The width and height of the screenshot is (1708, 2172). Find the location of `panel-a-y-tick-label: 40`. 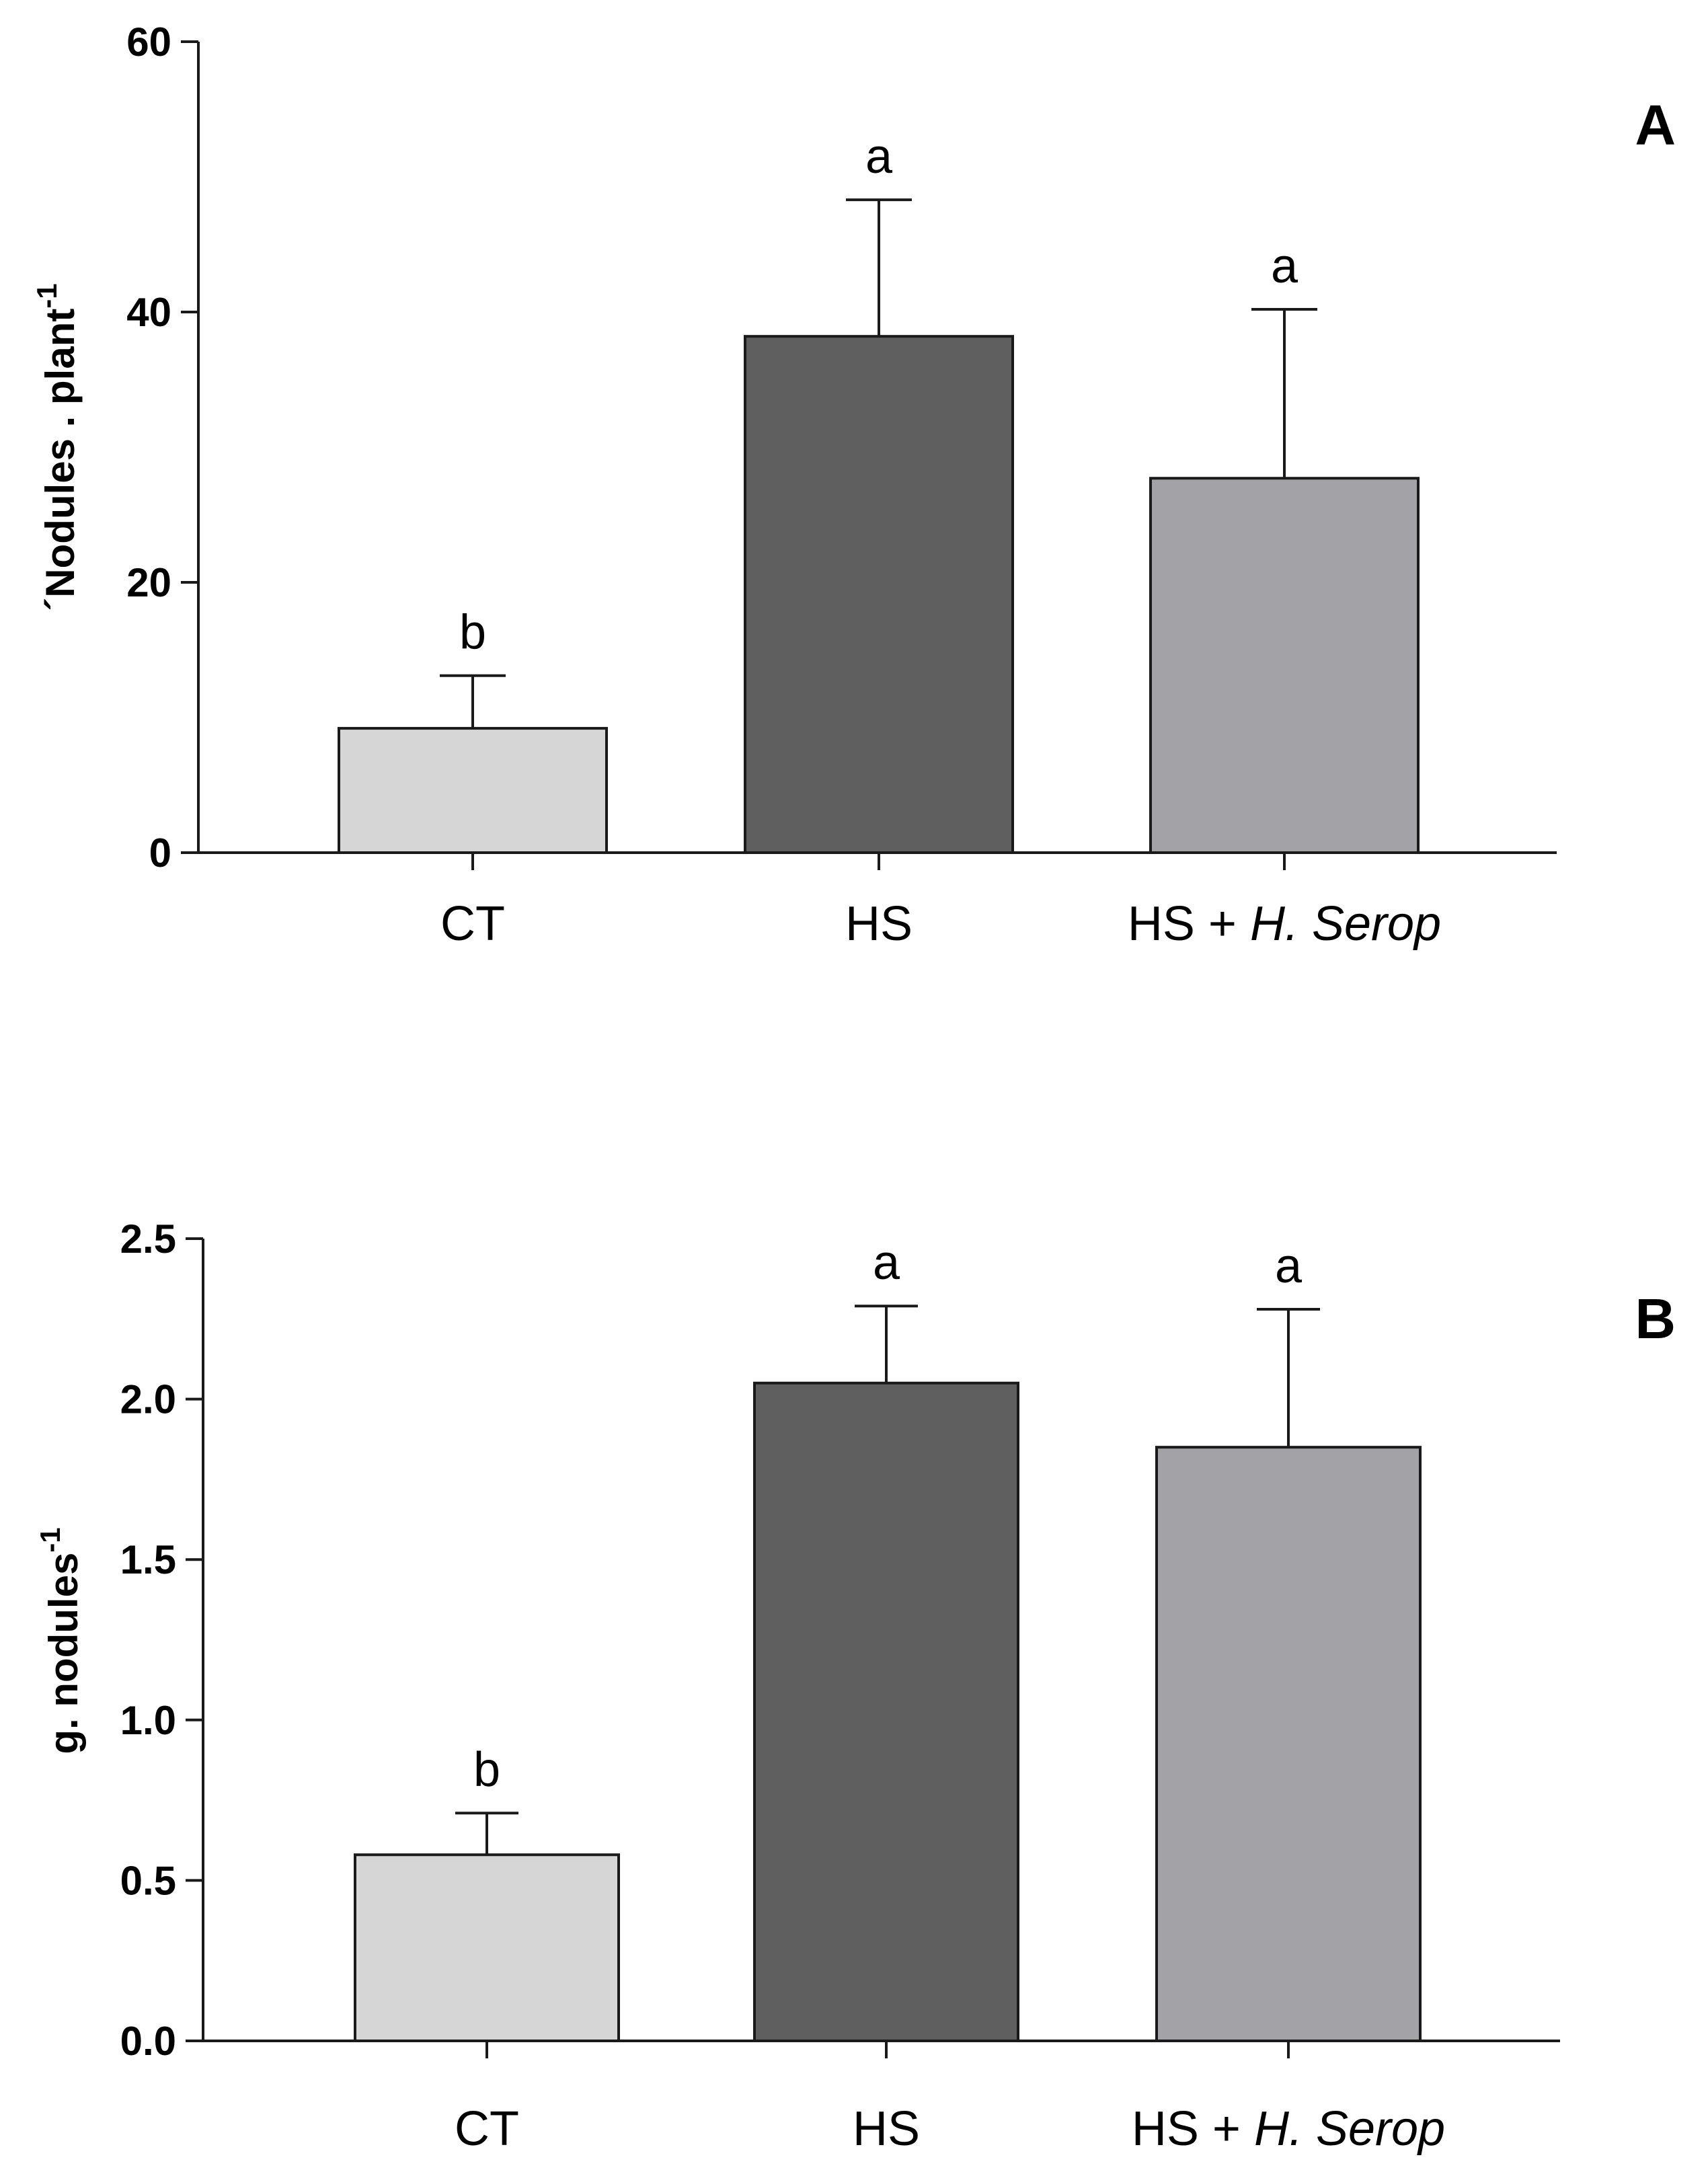

panel-a-y-tick-label: 40 is located at coordinates (148, 312).